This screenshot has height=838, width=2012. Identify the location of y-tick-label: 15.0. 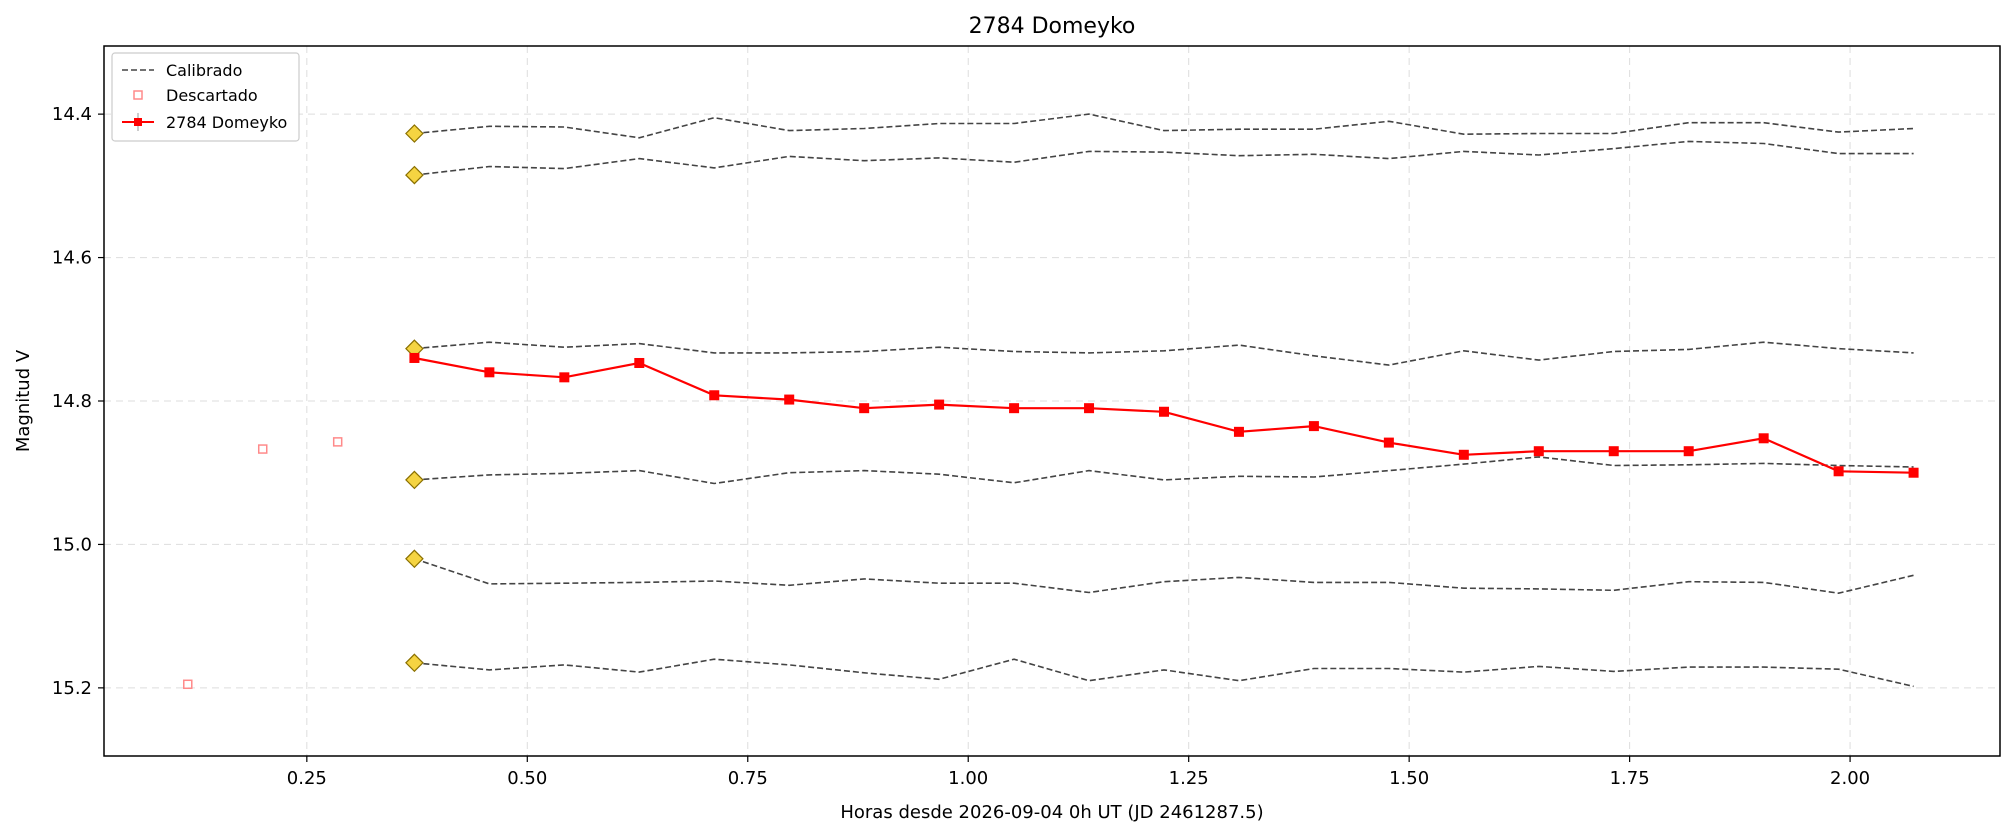
(72, 544).